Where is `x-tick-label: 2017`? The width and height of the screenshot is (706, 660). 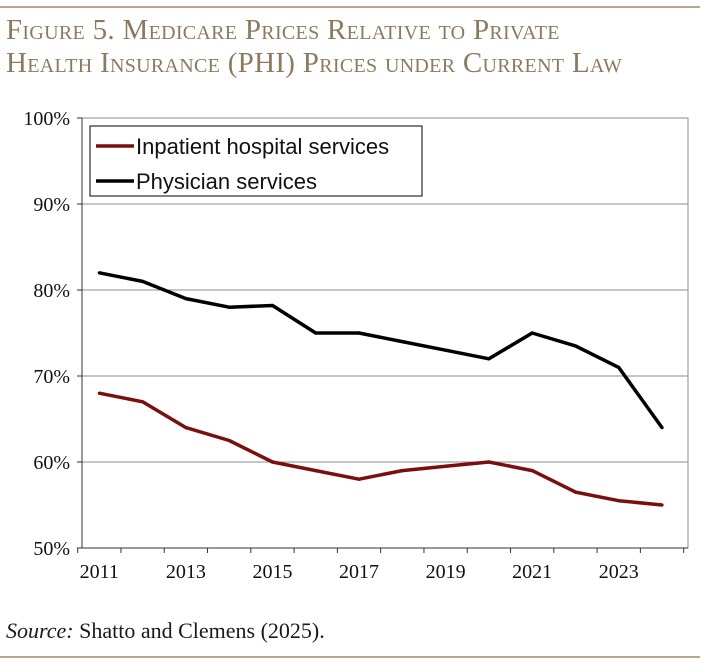 x-tick-label: 2017 is located at coordinates (359, 572).